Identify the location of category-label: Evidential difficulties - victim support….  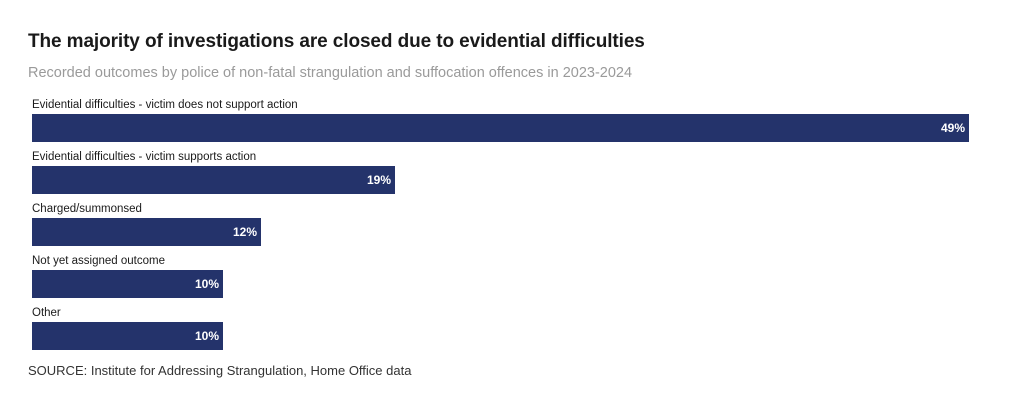
(144, 157).